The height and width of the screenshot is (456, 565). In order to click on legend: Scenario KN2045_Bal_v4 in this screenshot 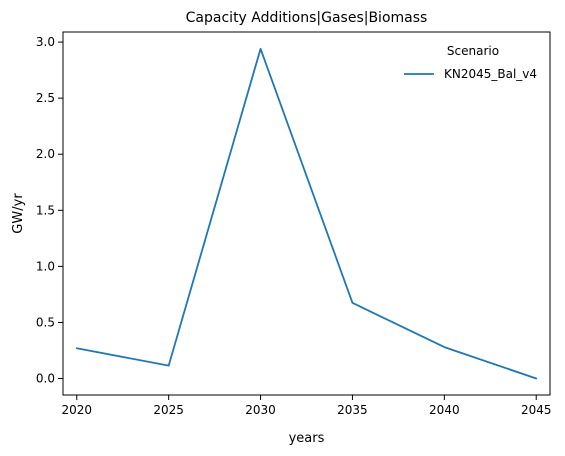, I will do `click(470, 62)`.